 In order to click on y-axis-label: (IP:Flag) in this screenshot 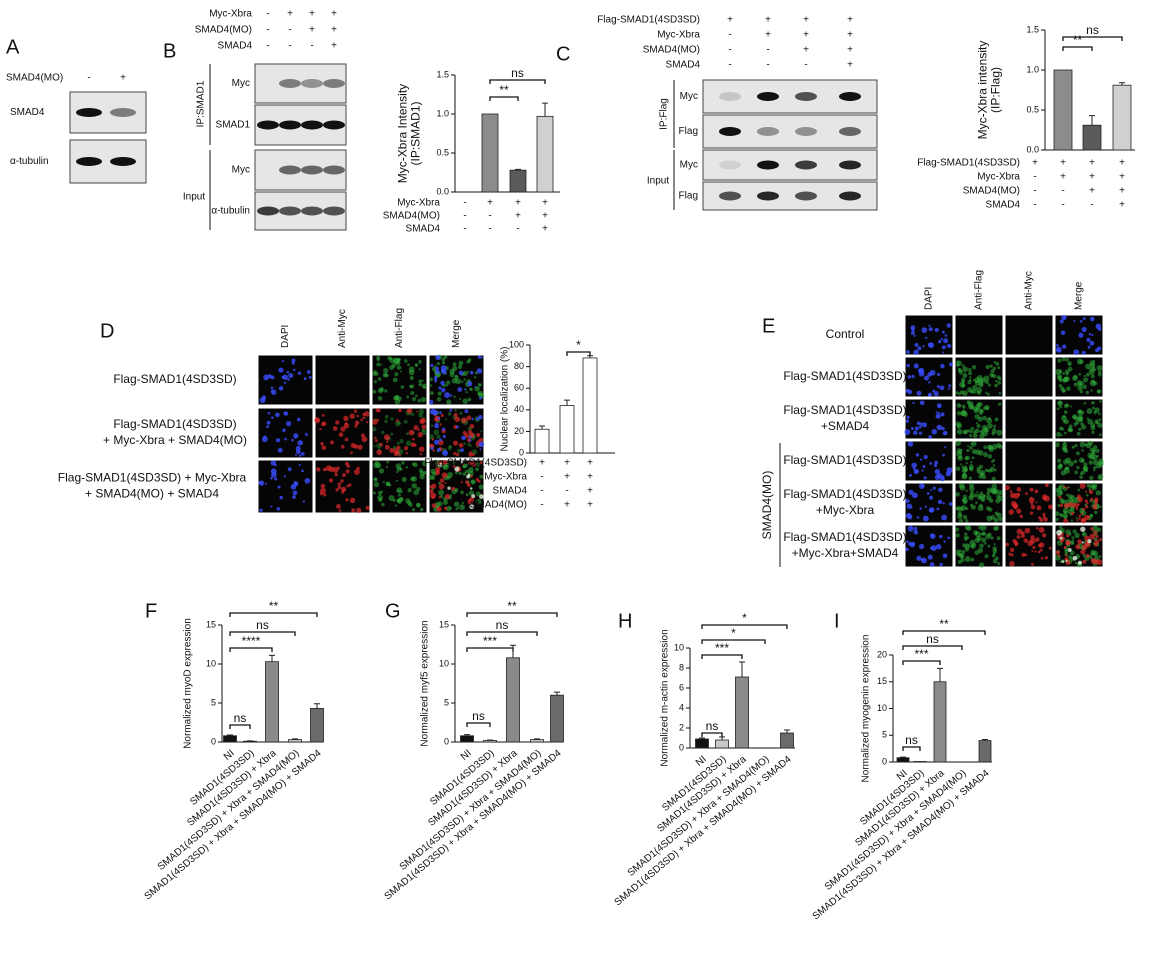, I will do `click(996, 90)`.